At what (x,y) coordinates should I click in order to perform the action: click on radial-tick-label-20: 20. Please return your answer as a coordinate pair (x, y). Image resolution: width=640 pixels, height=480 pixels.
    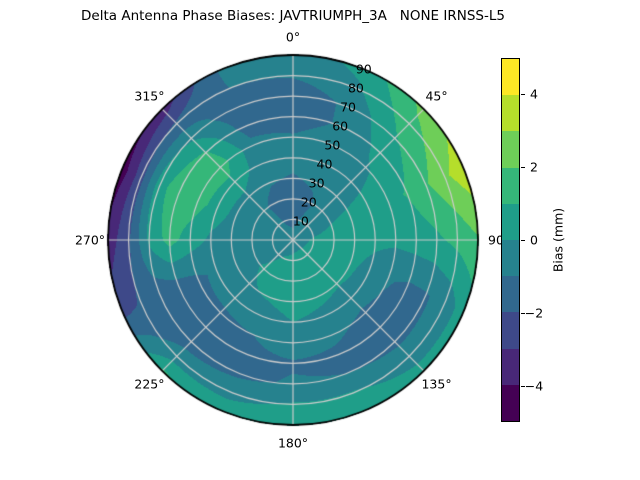
    Looking at the image, I should click on (308, 202).